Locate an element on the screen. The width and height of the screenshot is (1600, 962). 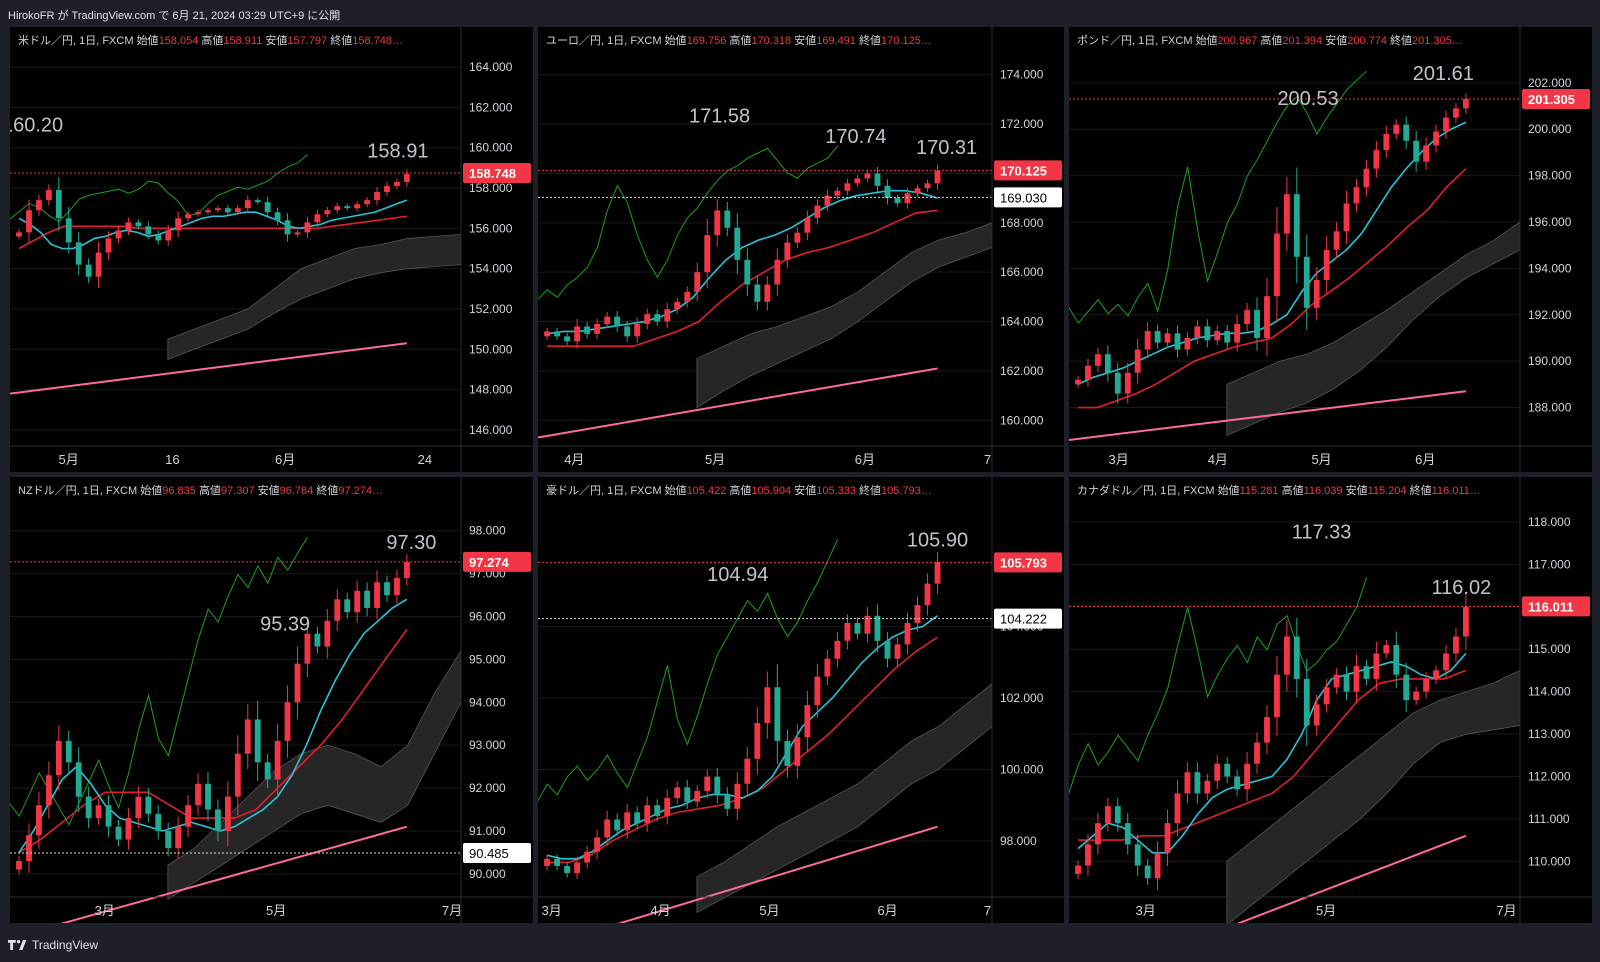
y-tick-label: 172.000 is located at coordinates (1022, 124).